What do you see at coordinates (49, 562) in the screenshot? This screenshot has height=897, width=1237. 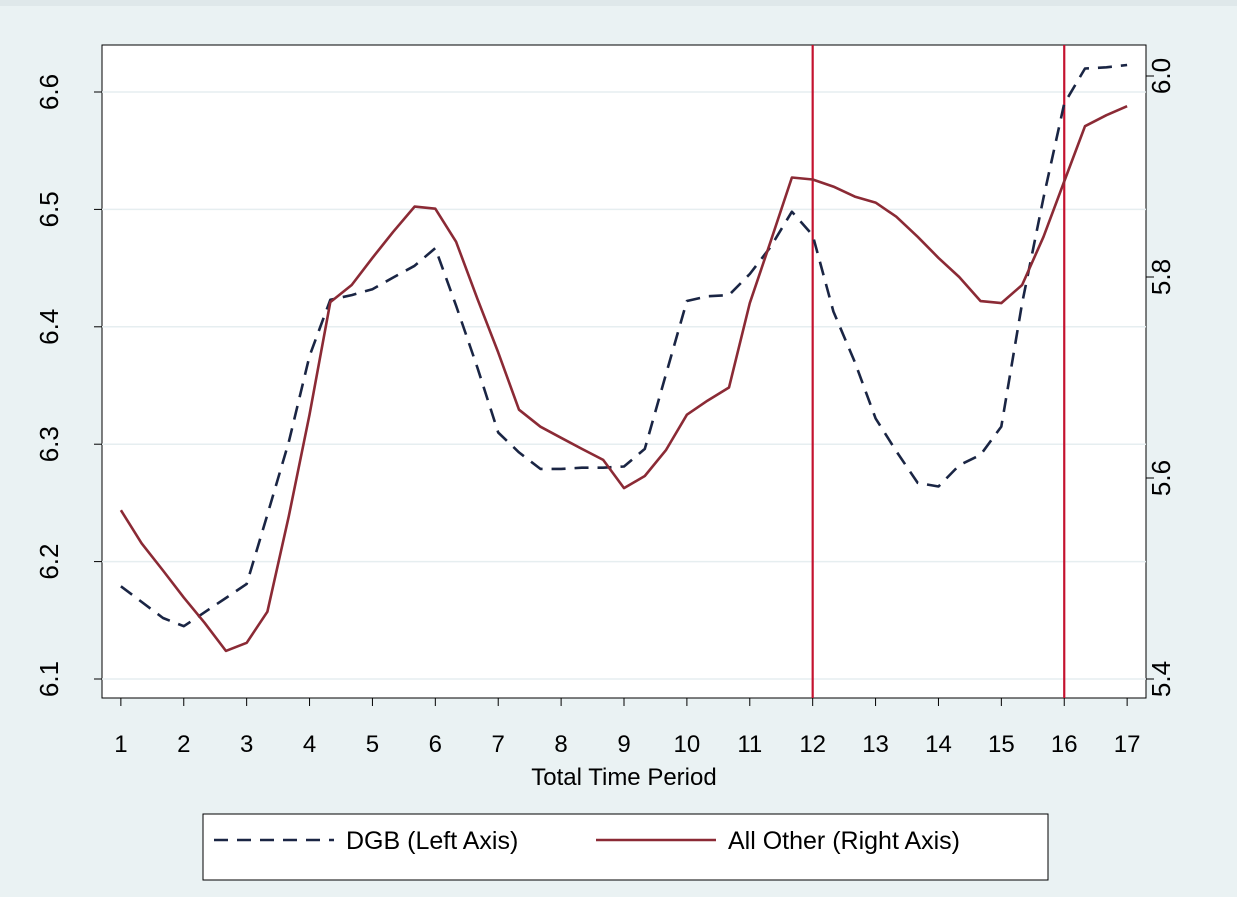 I see `y-left-tick-label: 6.2` at bounding box center [49, 562].